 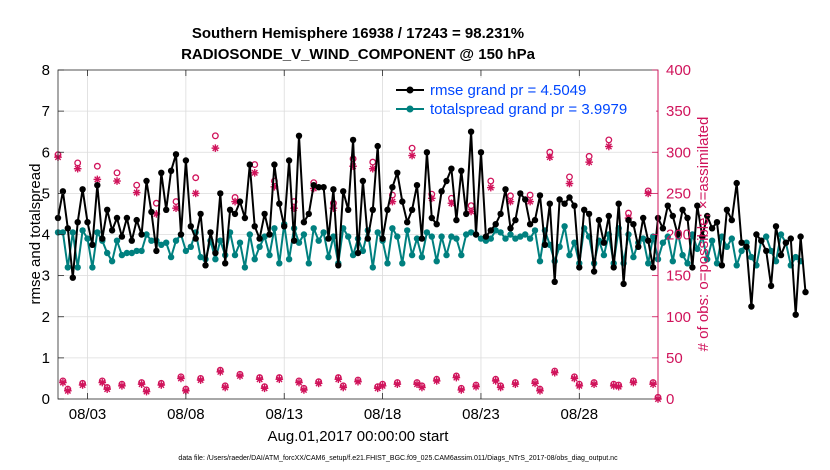 What do you see at coordinates (88, 414) in the screenshot?
I see `x-tick-label: 08/03` at bounding box center [88, 414].